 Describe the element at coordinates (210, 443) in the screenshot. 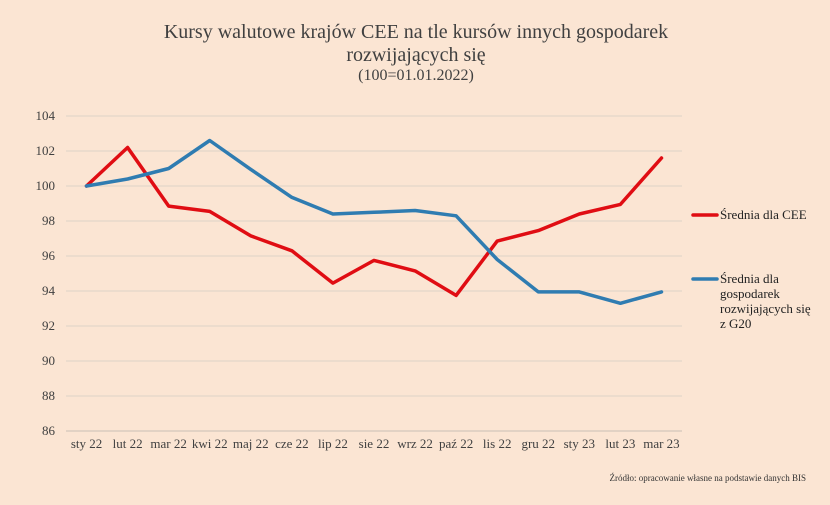

I see `x-tick-label: kwi 22` at that location.